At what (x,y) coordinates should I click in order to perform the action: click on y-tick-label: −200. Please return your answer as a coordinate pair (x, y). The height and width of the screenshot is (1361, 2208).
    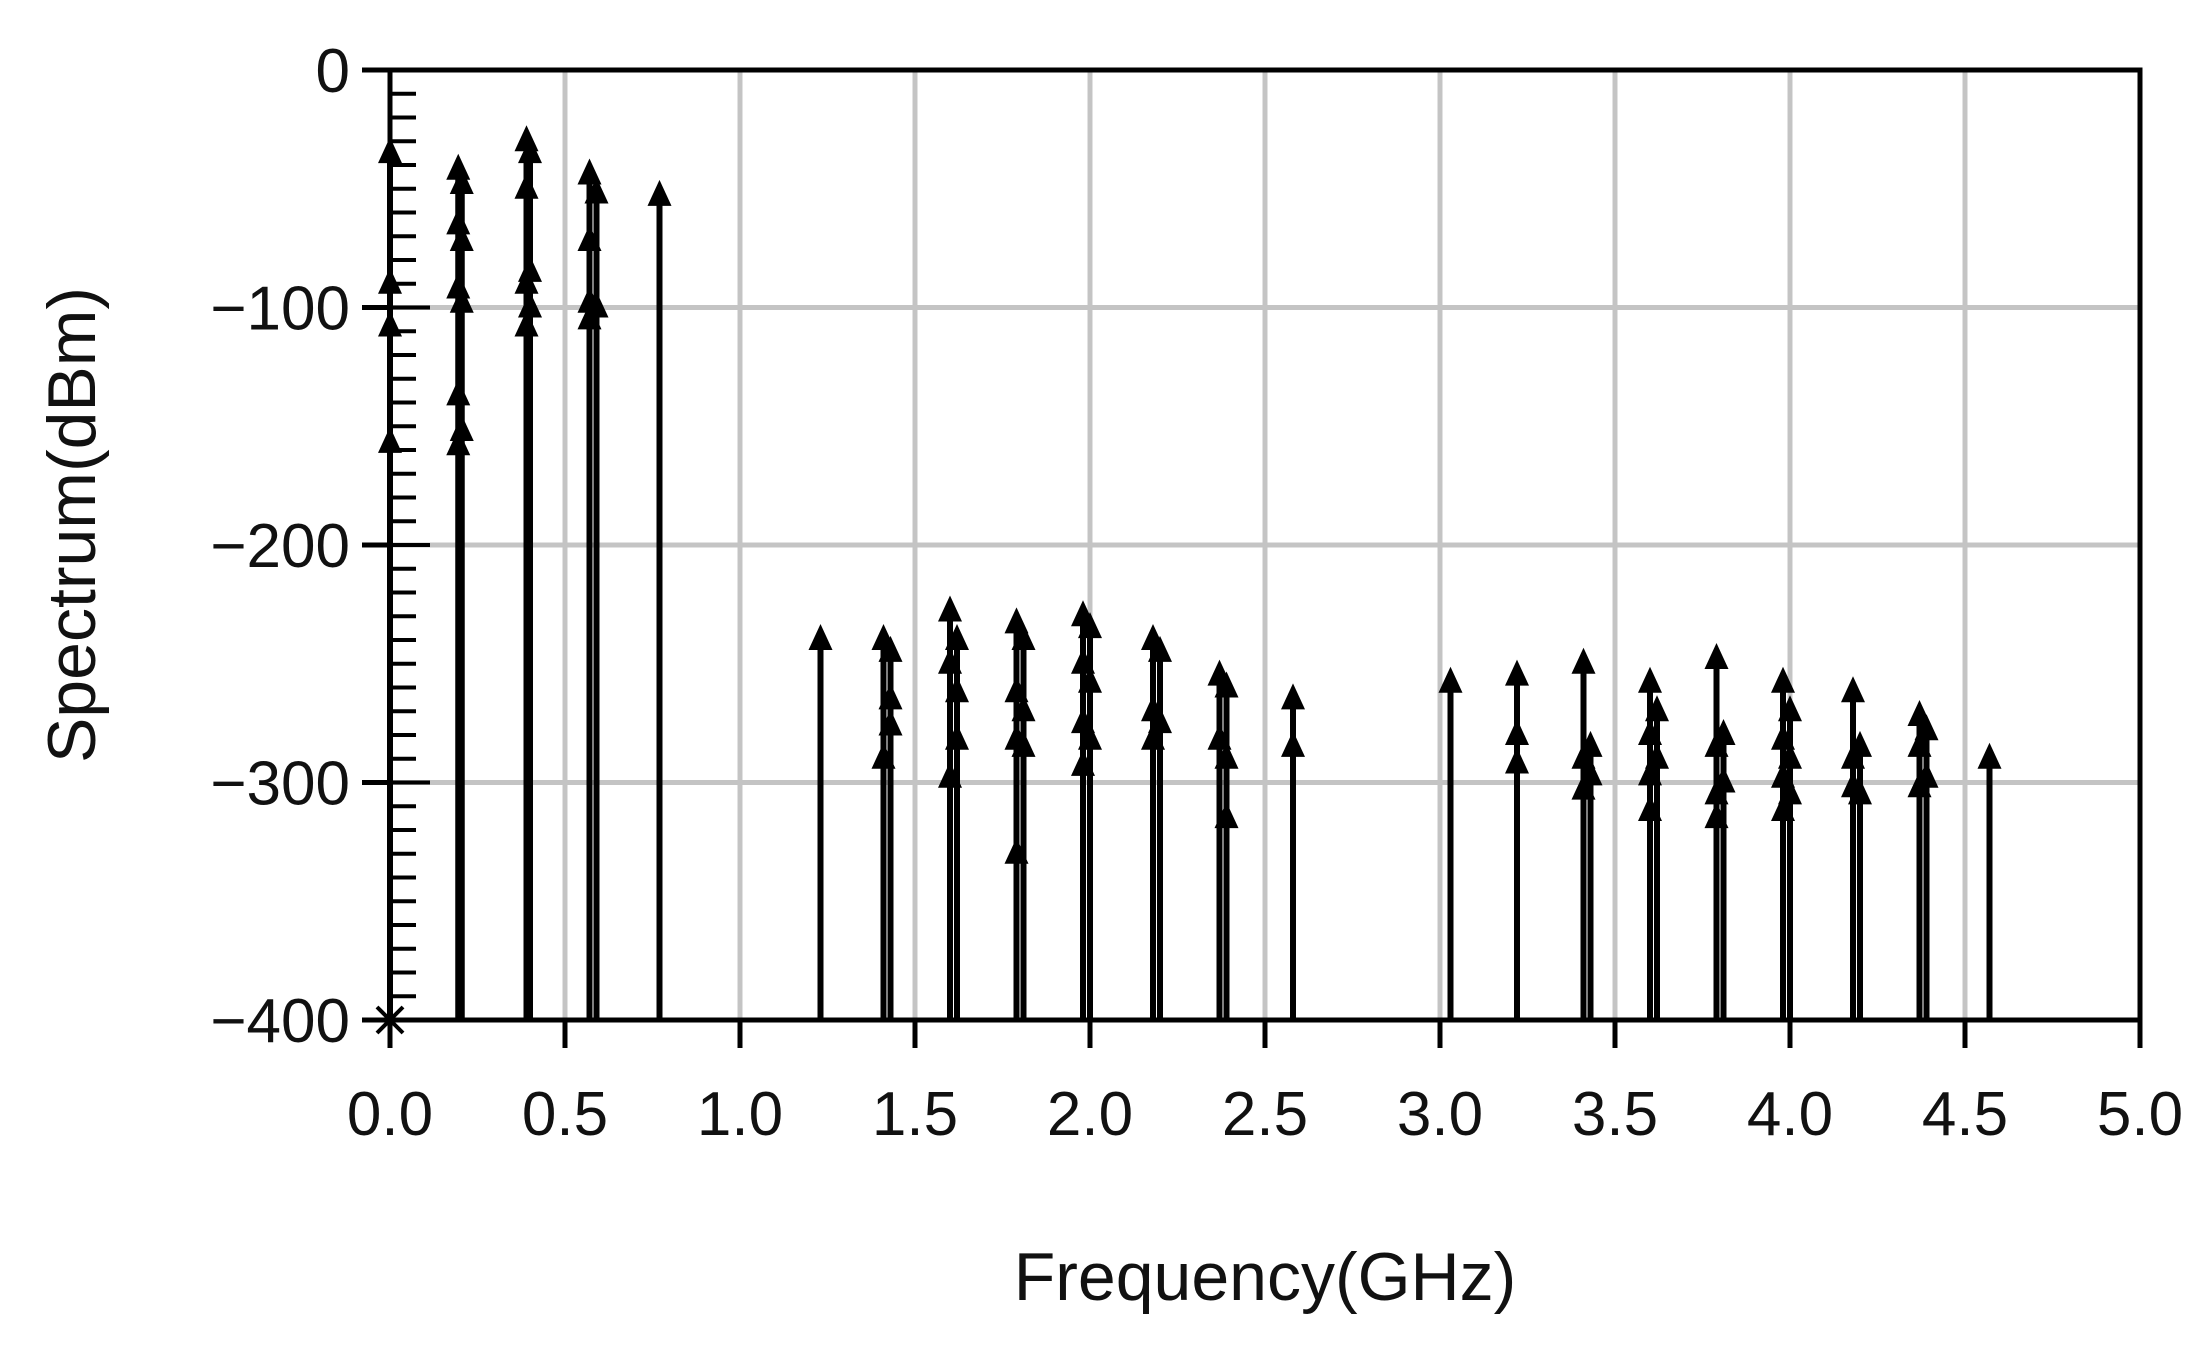
    Looking at the image, I should click on (280, 546).